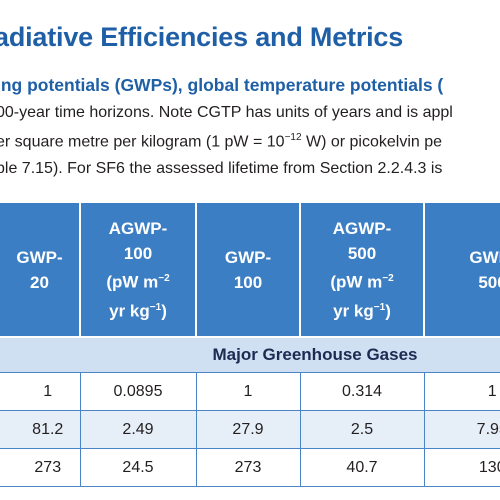 This screenshot has width=500, height=500. I want to click on table-cell: 24.5, so click(137, 467).